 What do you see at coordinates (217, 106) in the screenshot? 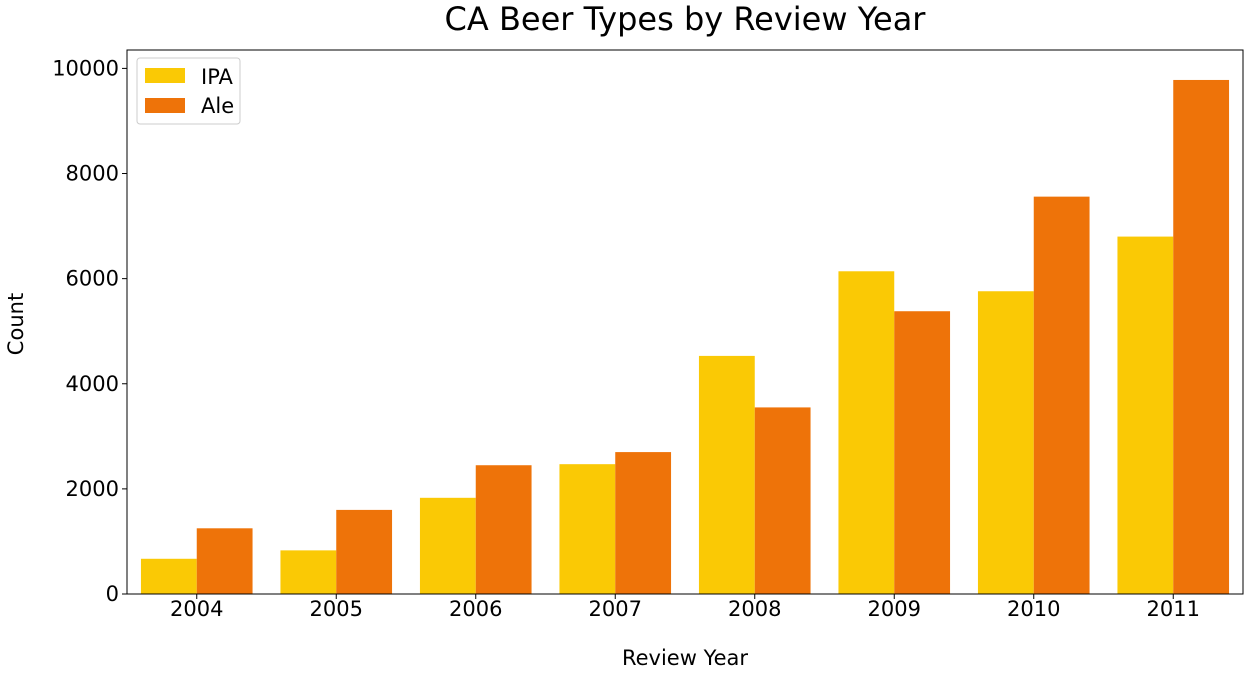
I see `legend-label-ale: Ale` at bounding box center [217, 106].